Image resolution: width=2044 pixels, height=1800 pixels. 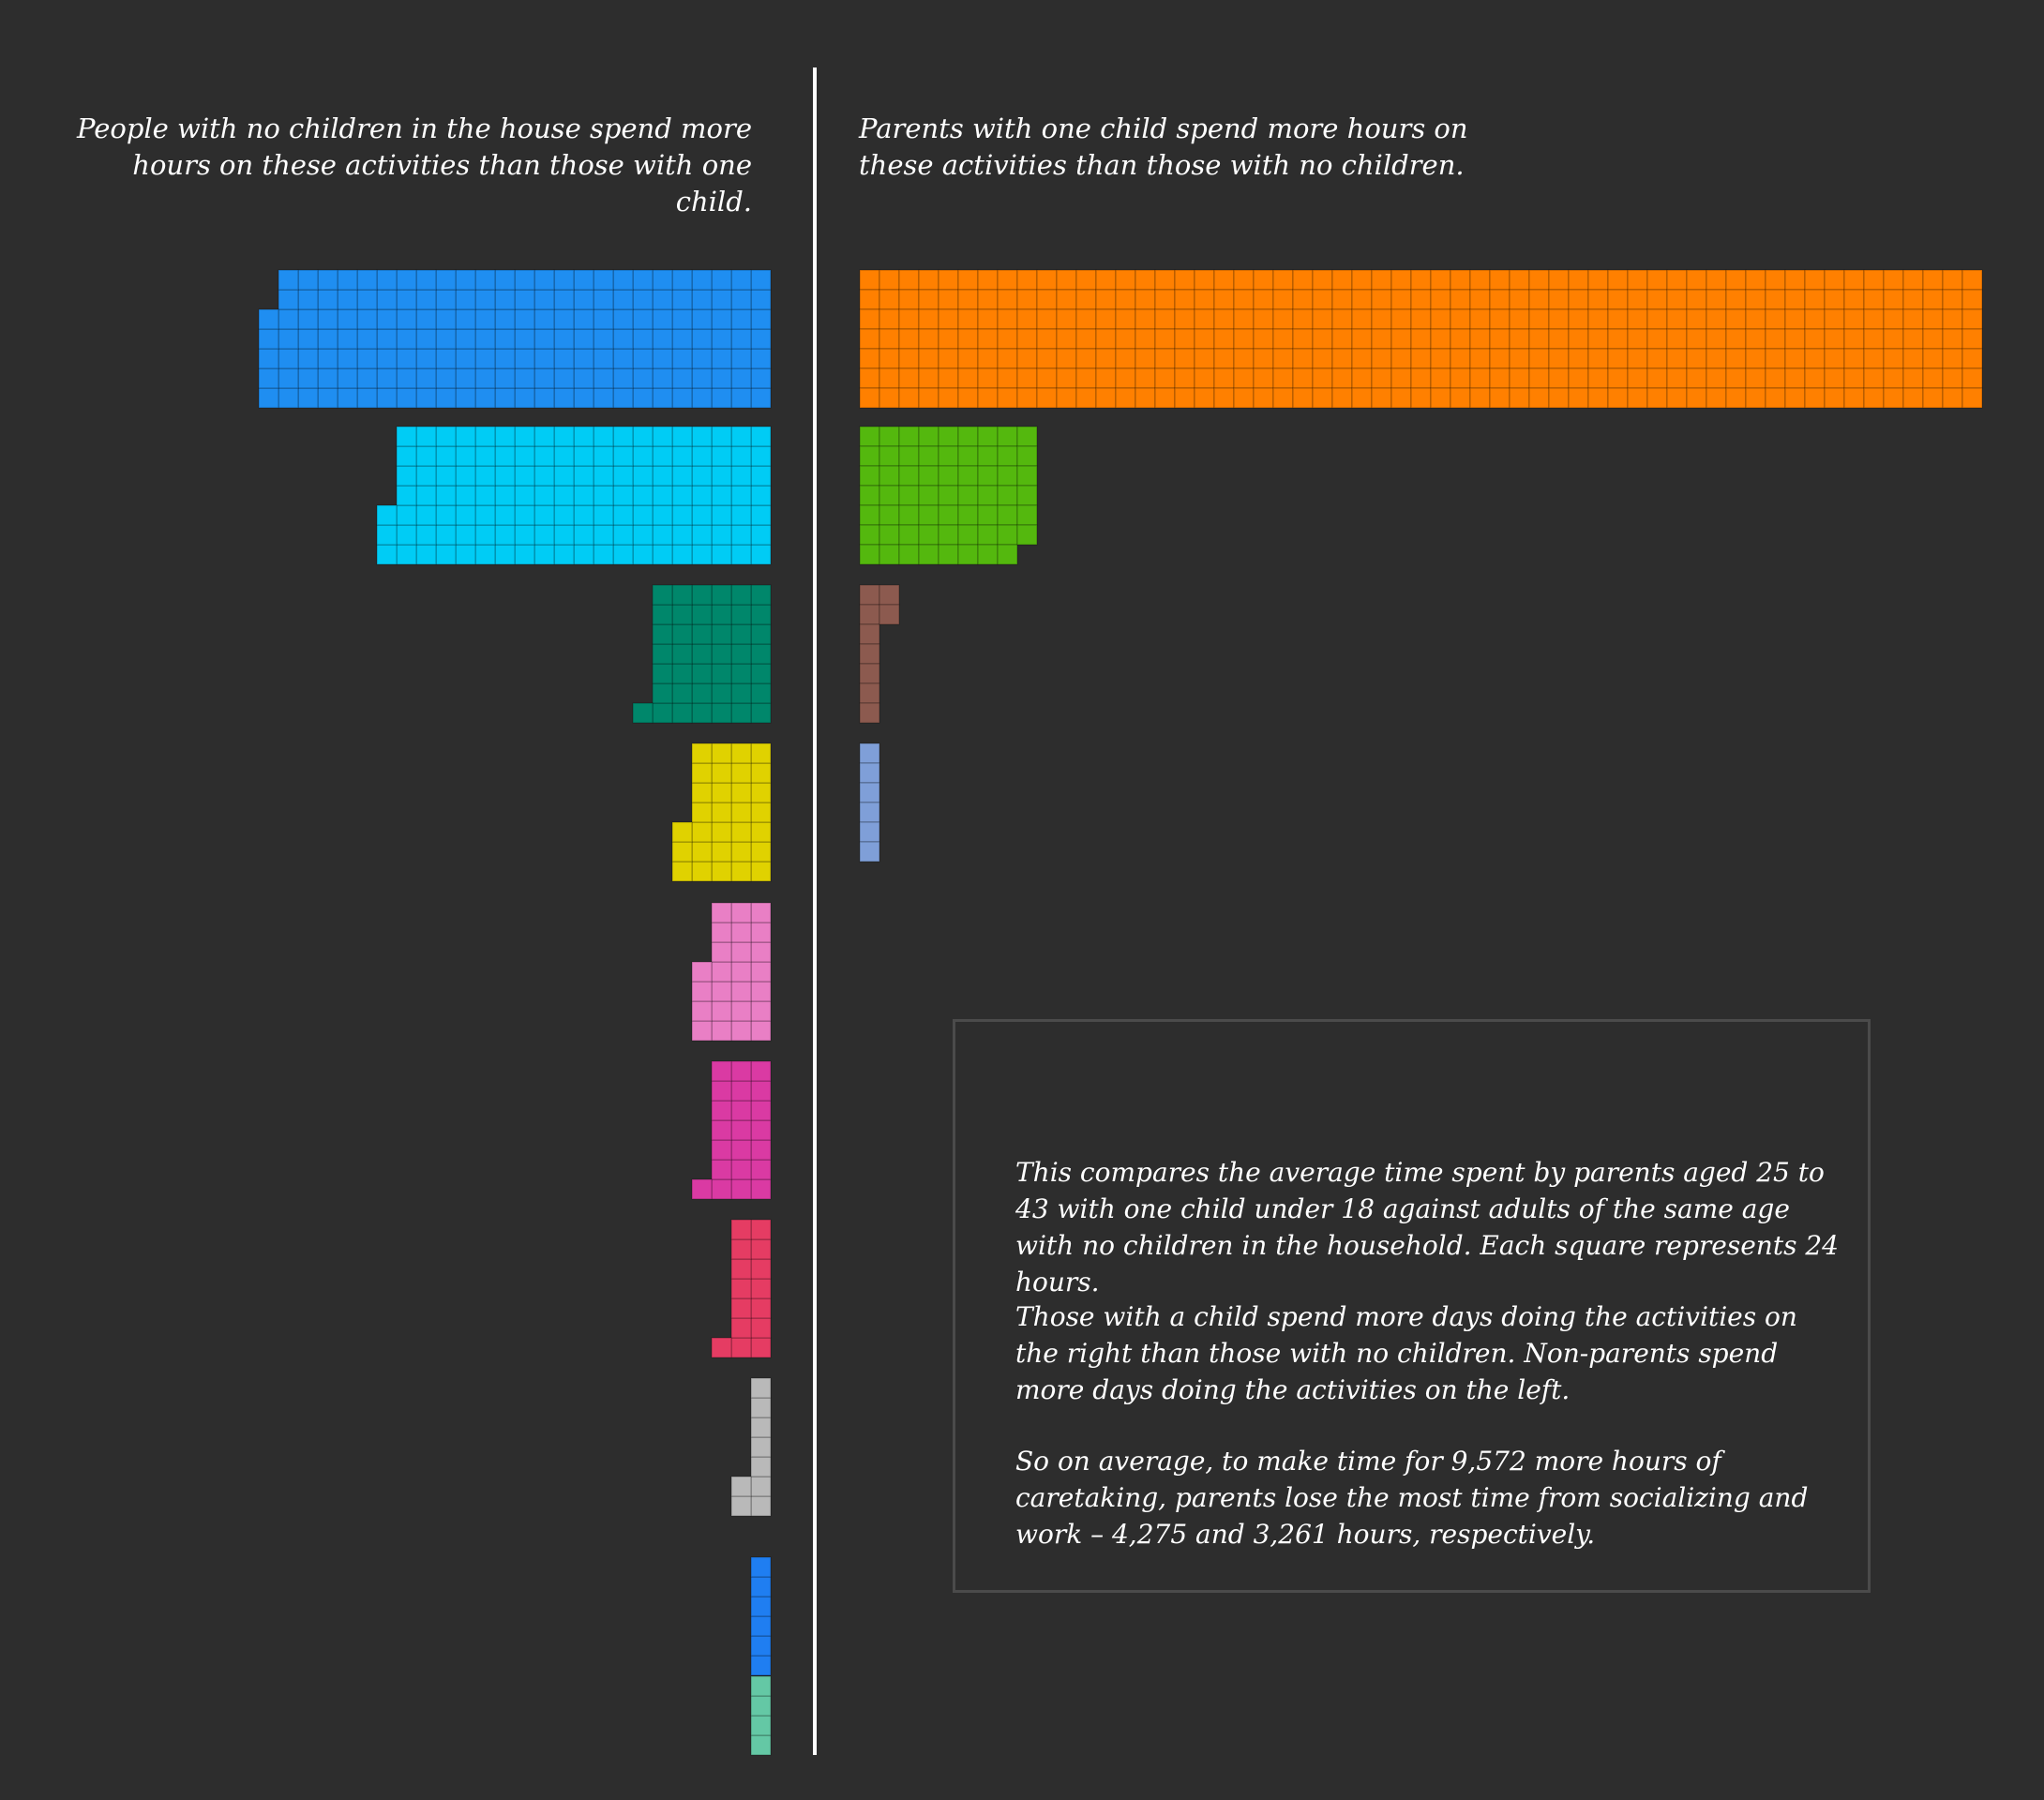 I want to click on left-block-10-square, so click(x=761, y=1725).